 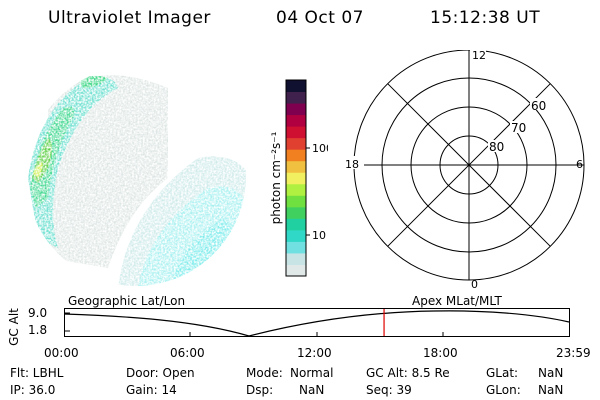 What do you see at coordinates (573, 353) in the screenshot?
I see `x-tick-2359: 23:59` at bounding box center [573, 353].